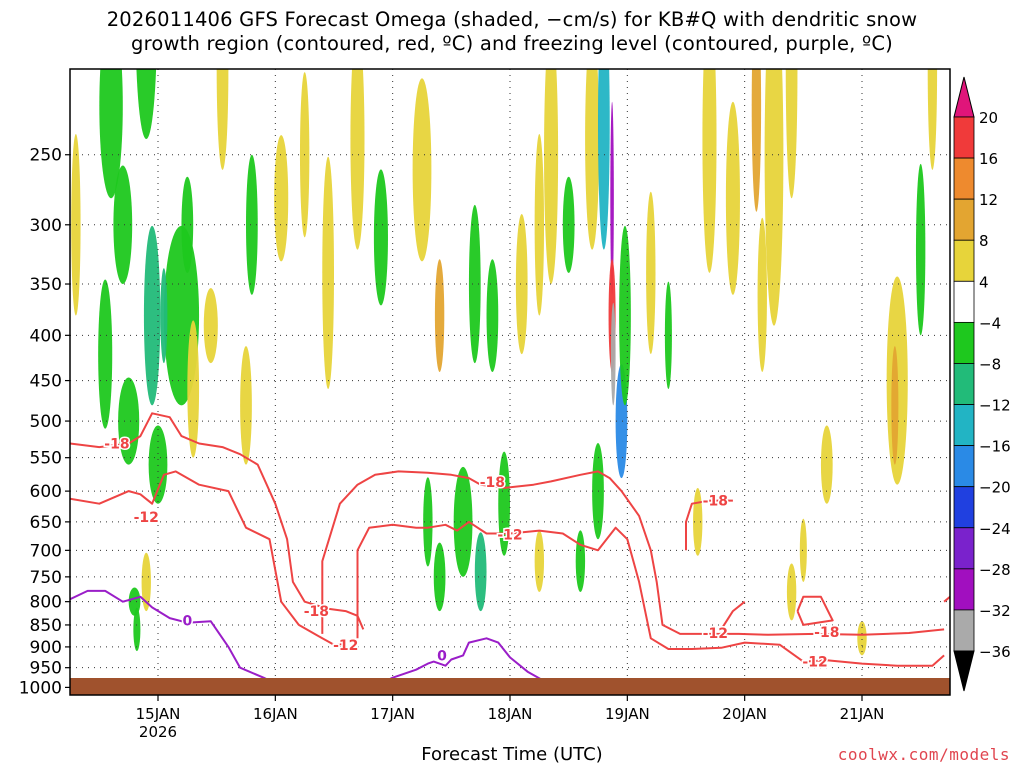 The height and width of the screenshot is (768, 1024). I want to click on x-tick-label: 15JAN, so click(158, 714).